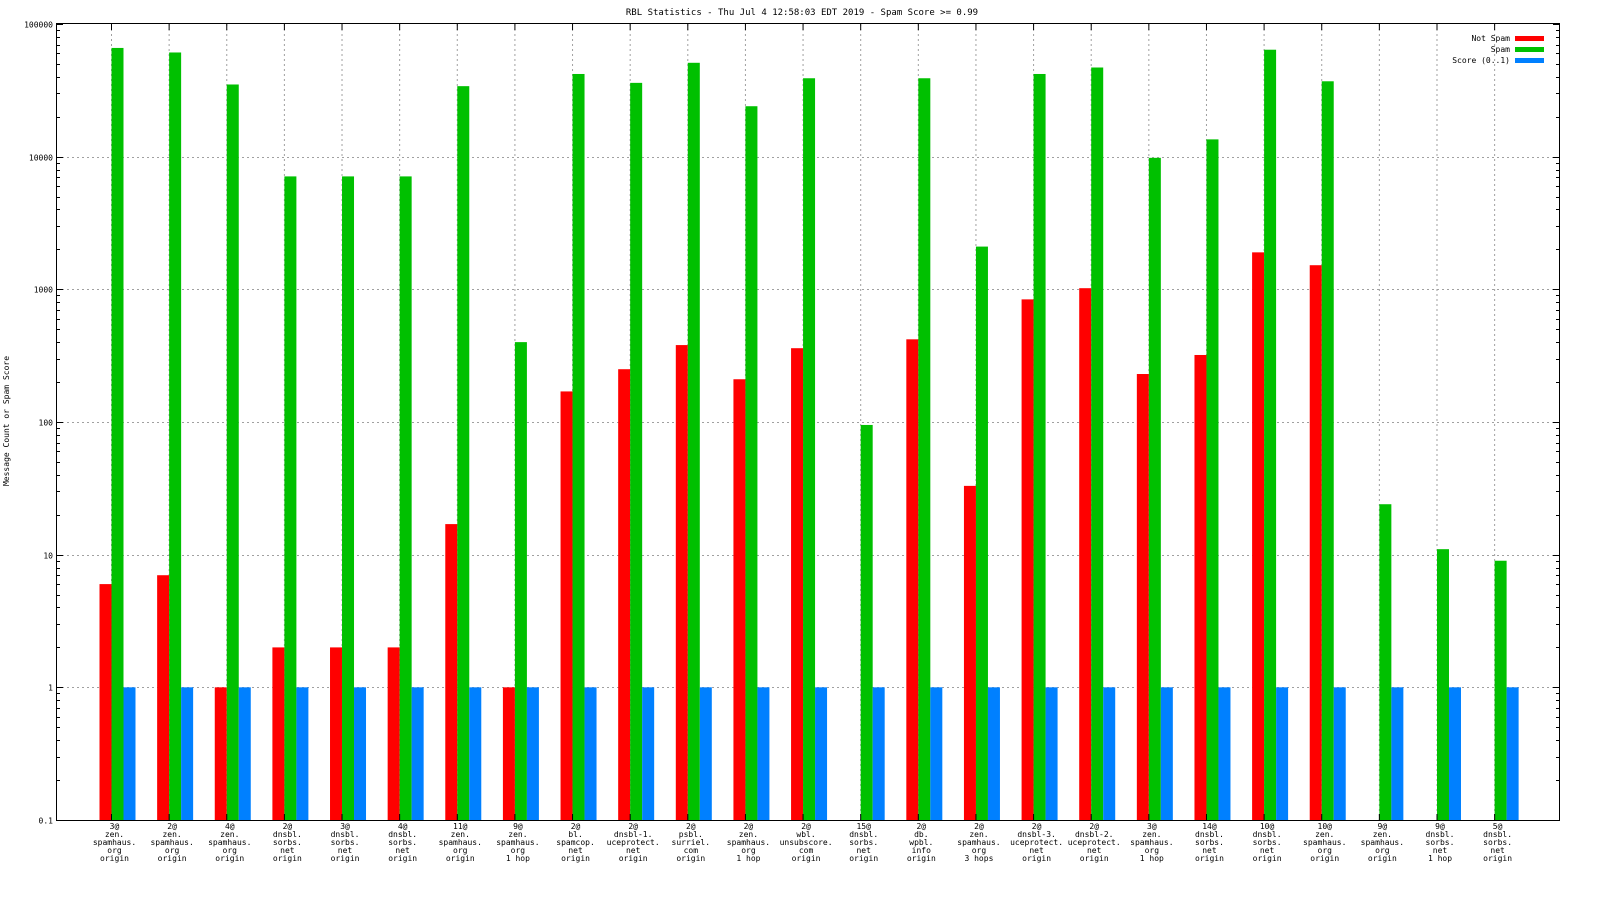 Image resolution: width=1600 pixels, height=900 pixels. What do you see at coordinates (38, 25) in the screenshot?
I see `y-tick-label: 100000` at bounding box center [38, 25].